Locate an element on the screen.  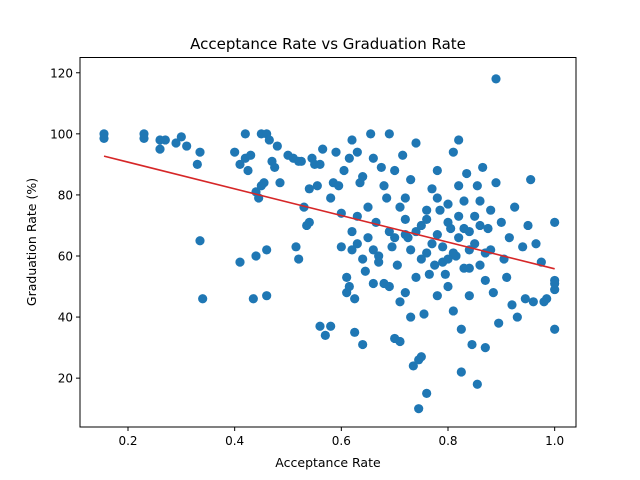
x-axis-label: Acceptance Rate is located at coordinates (328, 462).